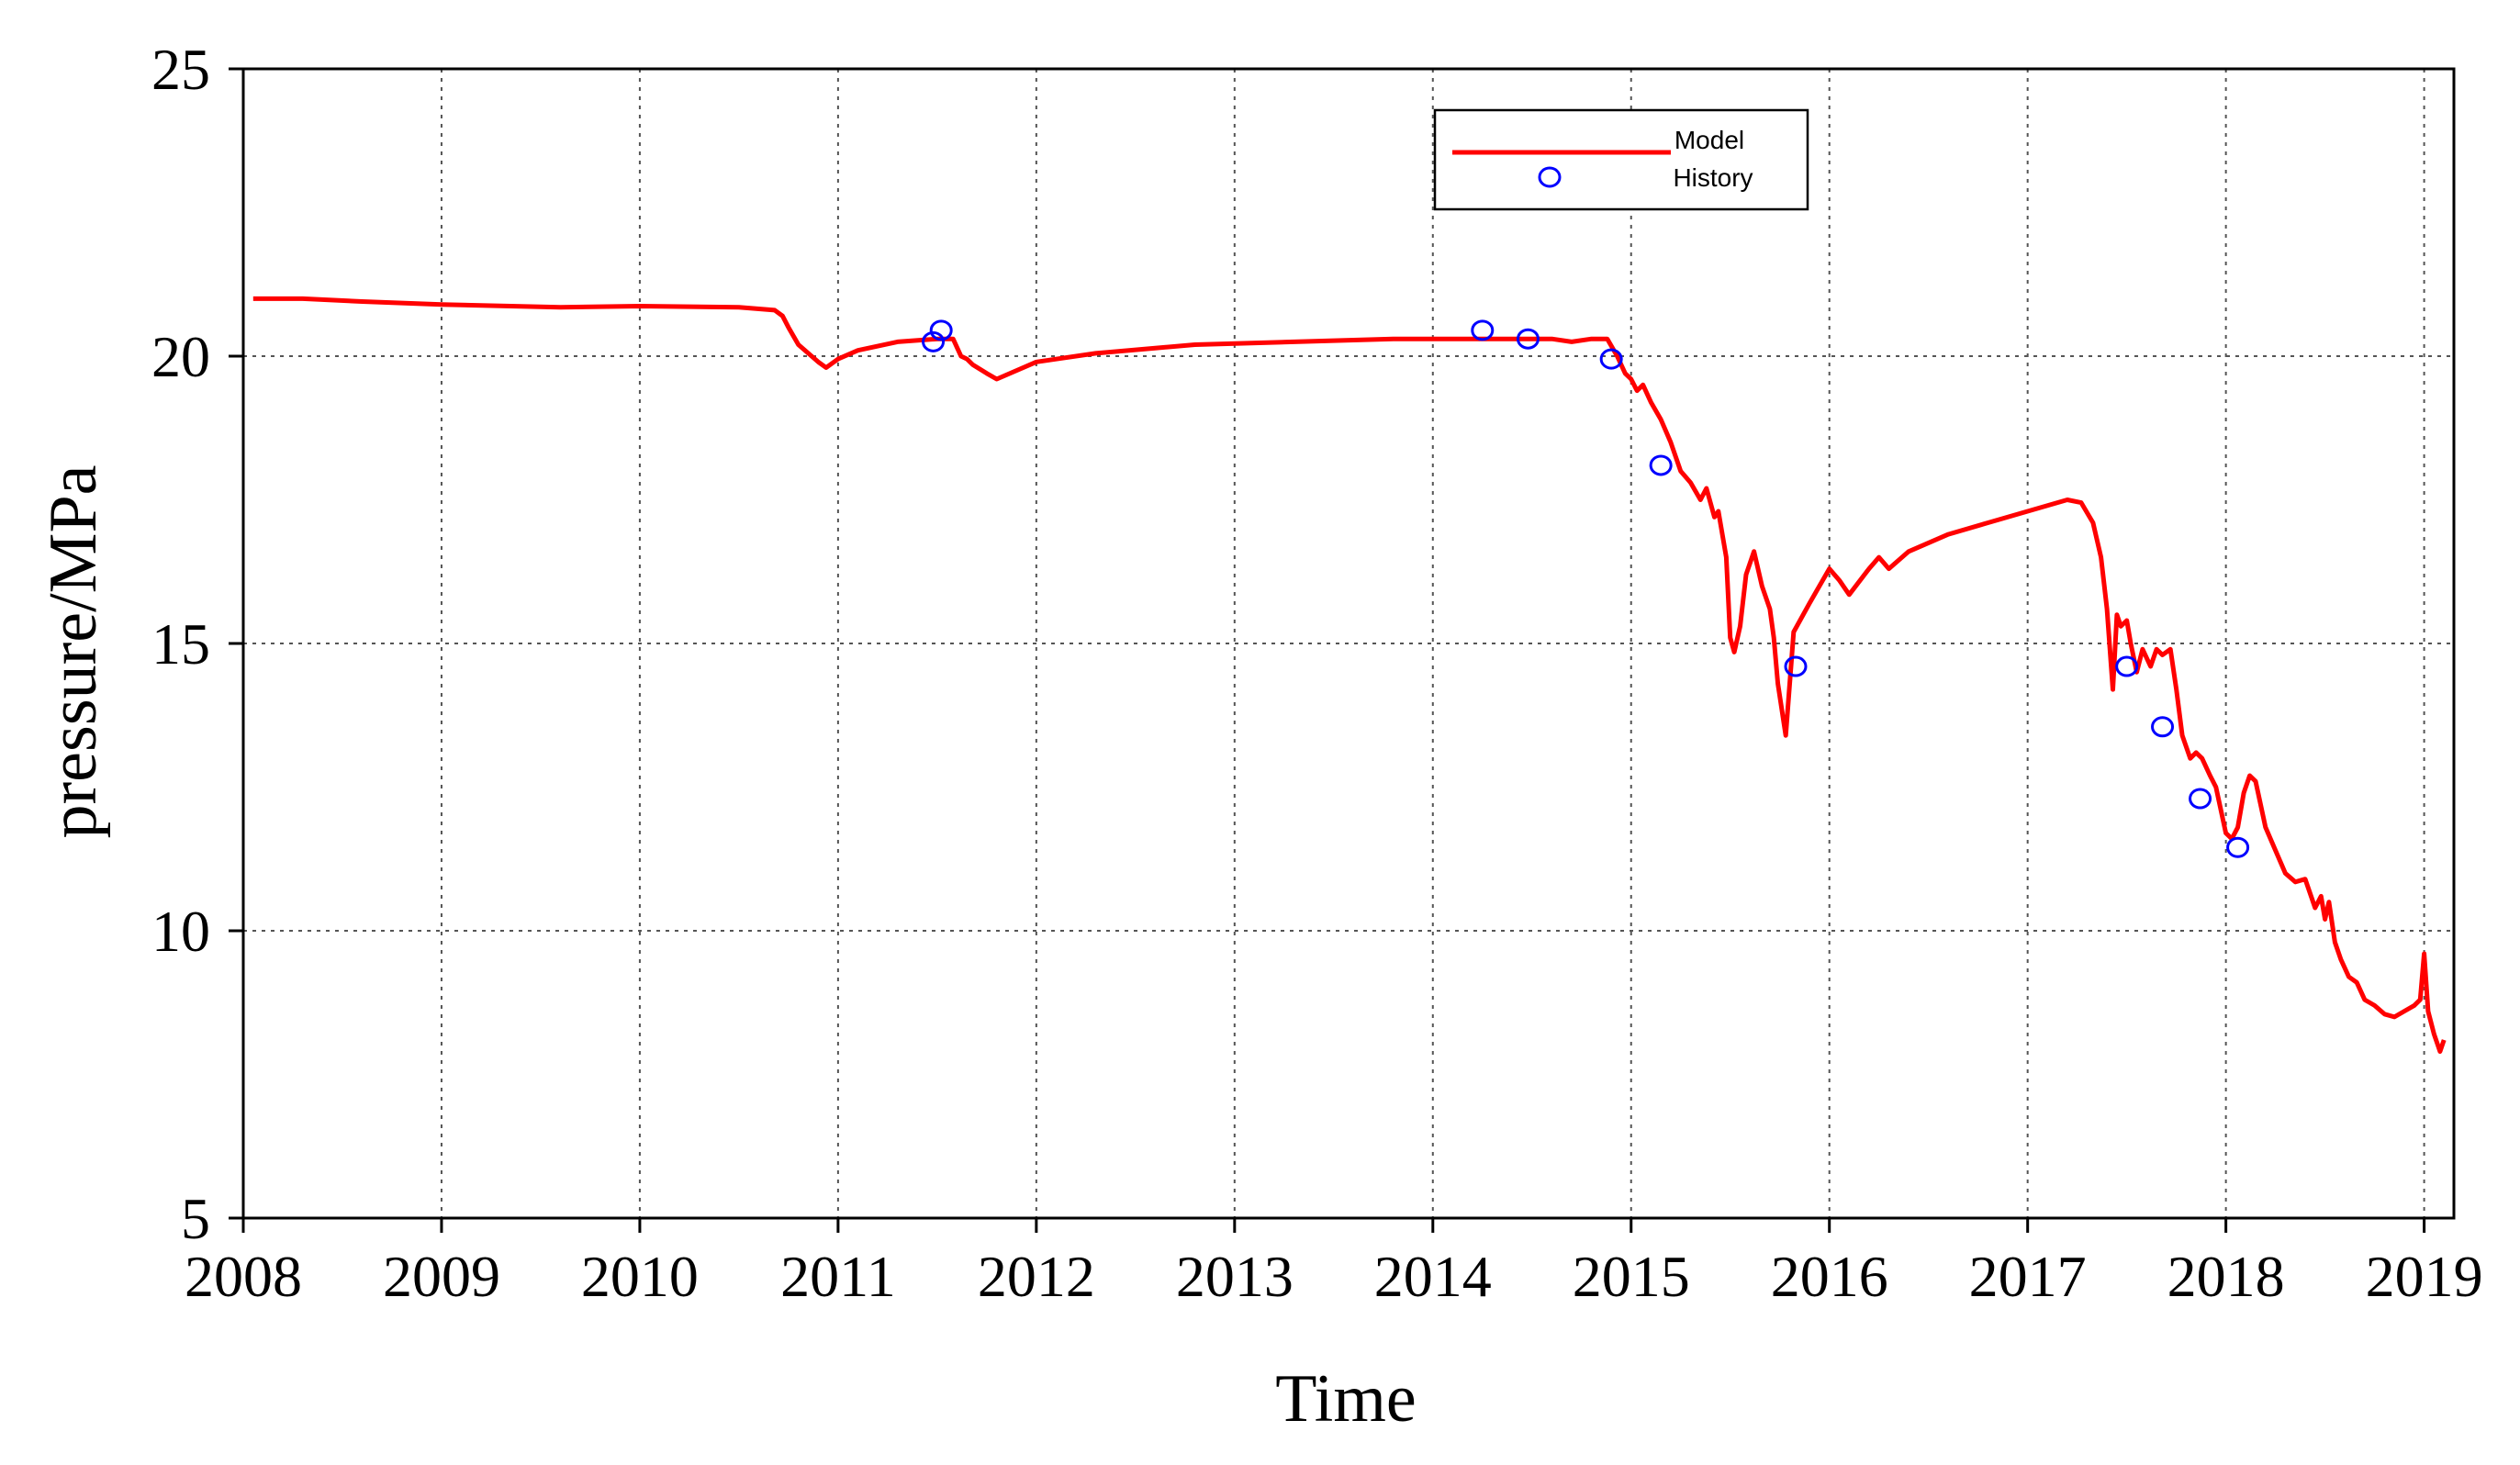 This screenshot has height=1465, width=2520. Describe the element at coordinates (180, 356) in the screenshot. I see `y-tick-label: 20` at that location.